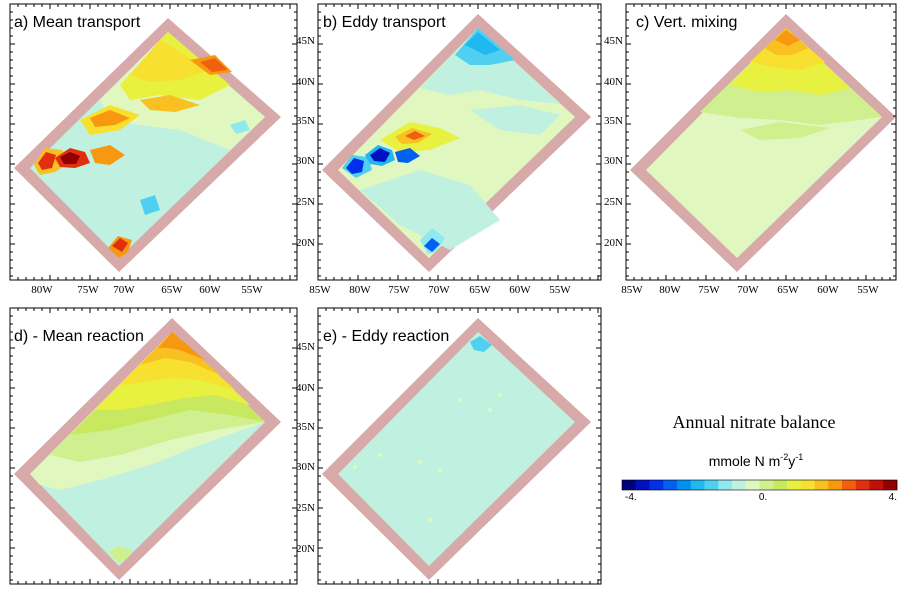 This screenshot has width=899, height=589. Describe the element at coordinates (399, 290) in the screenshot. I see `panel-b-lon-75w: 75W` at that location.